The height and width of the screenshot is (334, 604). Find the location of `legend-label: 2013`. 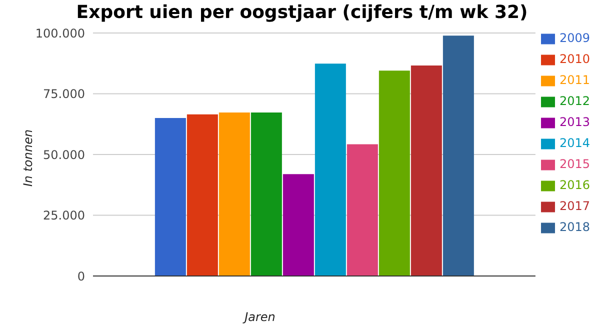

legend-label: 2013 is located at coordinates (574, 122).